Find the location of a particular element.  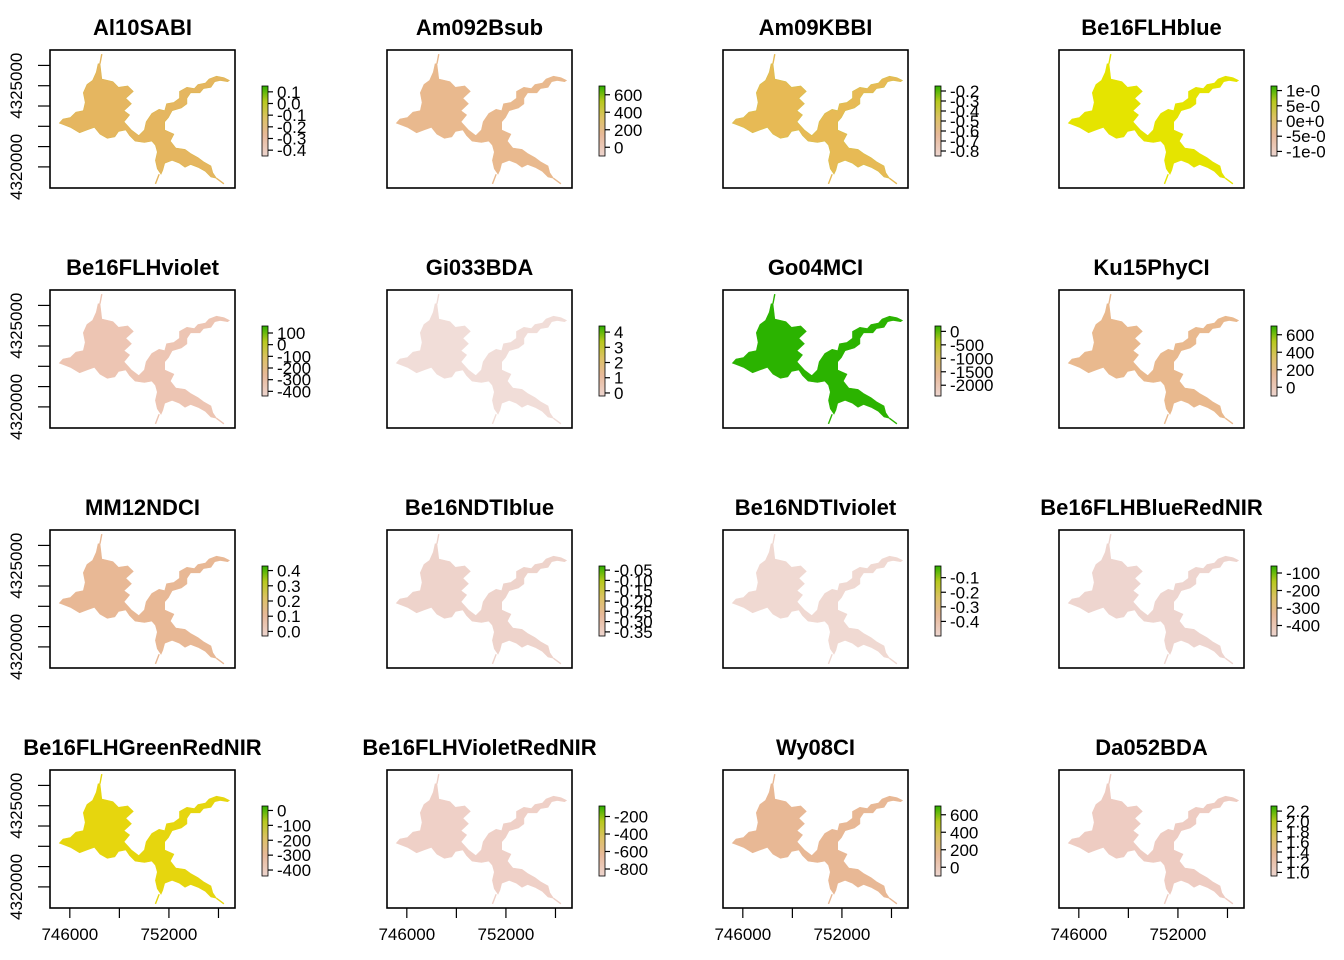

panel-Am09KBBI: Am09KBBI -0.2-0.3-0.4-0.5-0.6-0.7-0.8 is located at coordinates (851, 101).